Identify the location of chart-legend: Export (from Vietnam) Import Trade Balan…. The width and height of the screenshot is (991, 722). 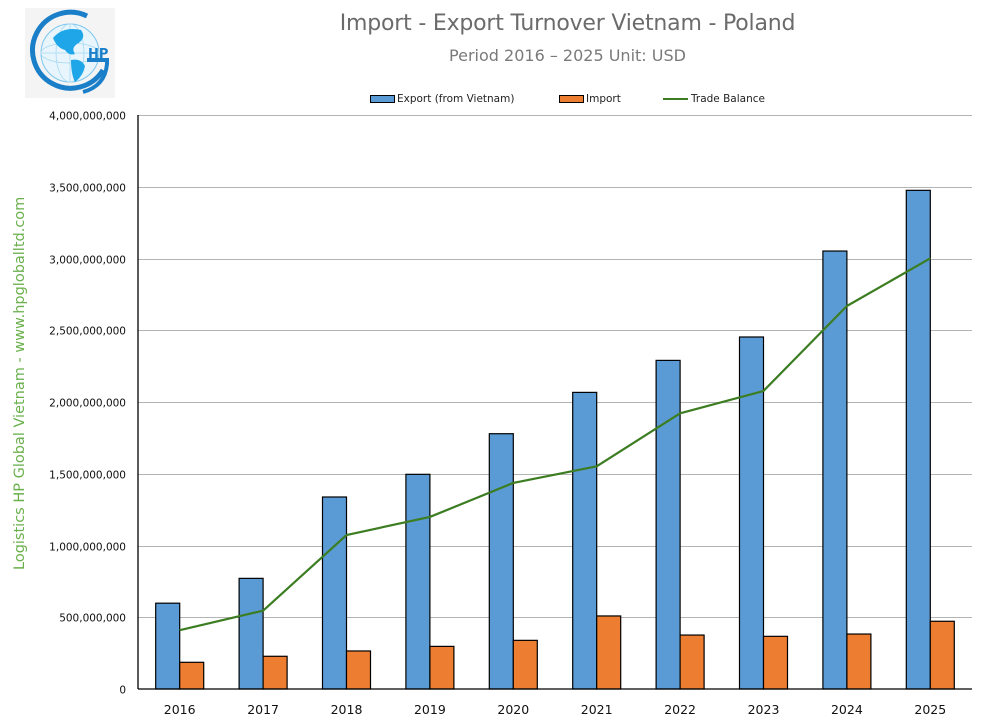
(495, 100).